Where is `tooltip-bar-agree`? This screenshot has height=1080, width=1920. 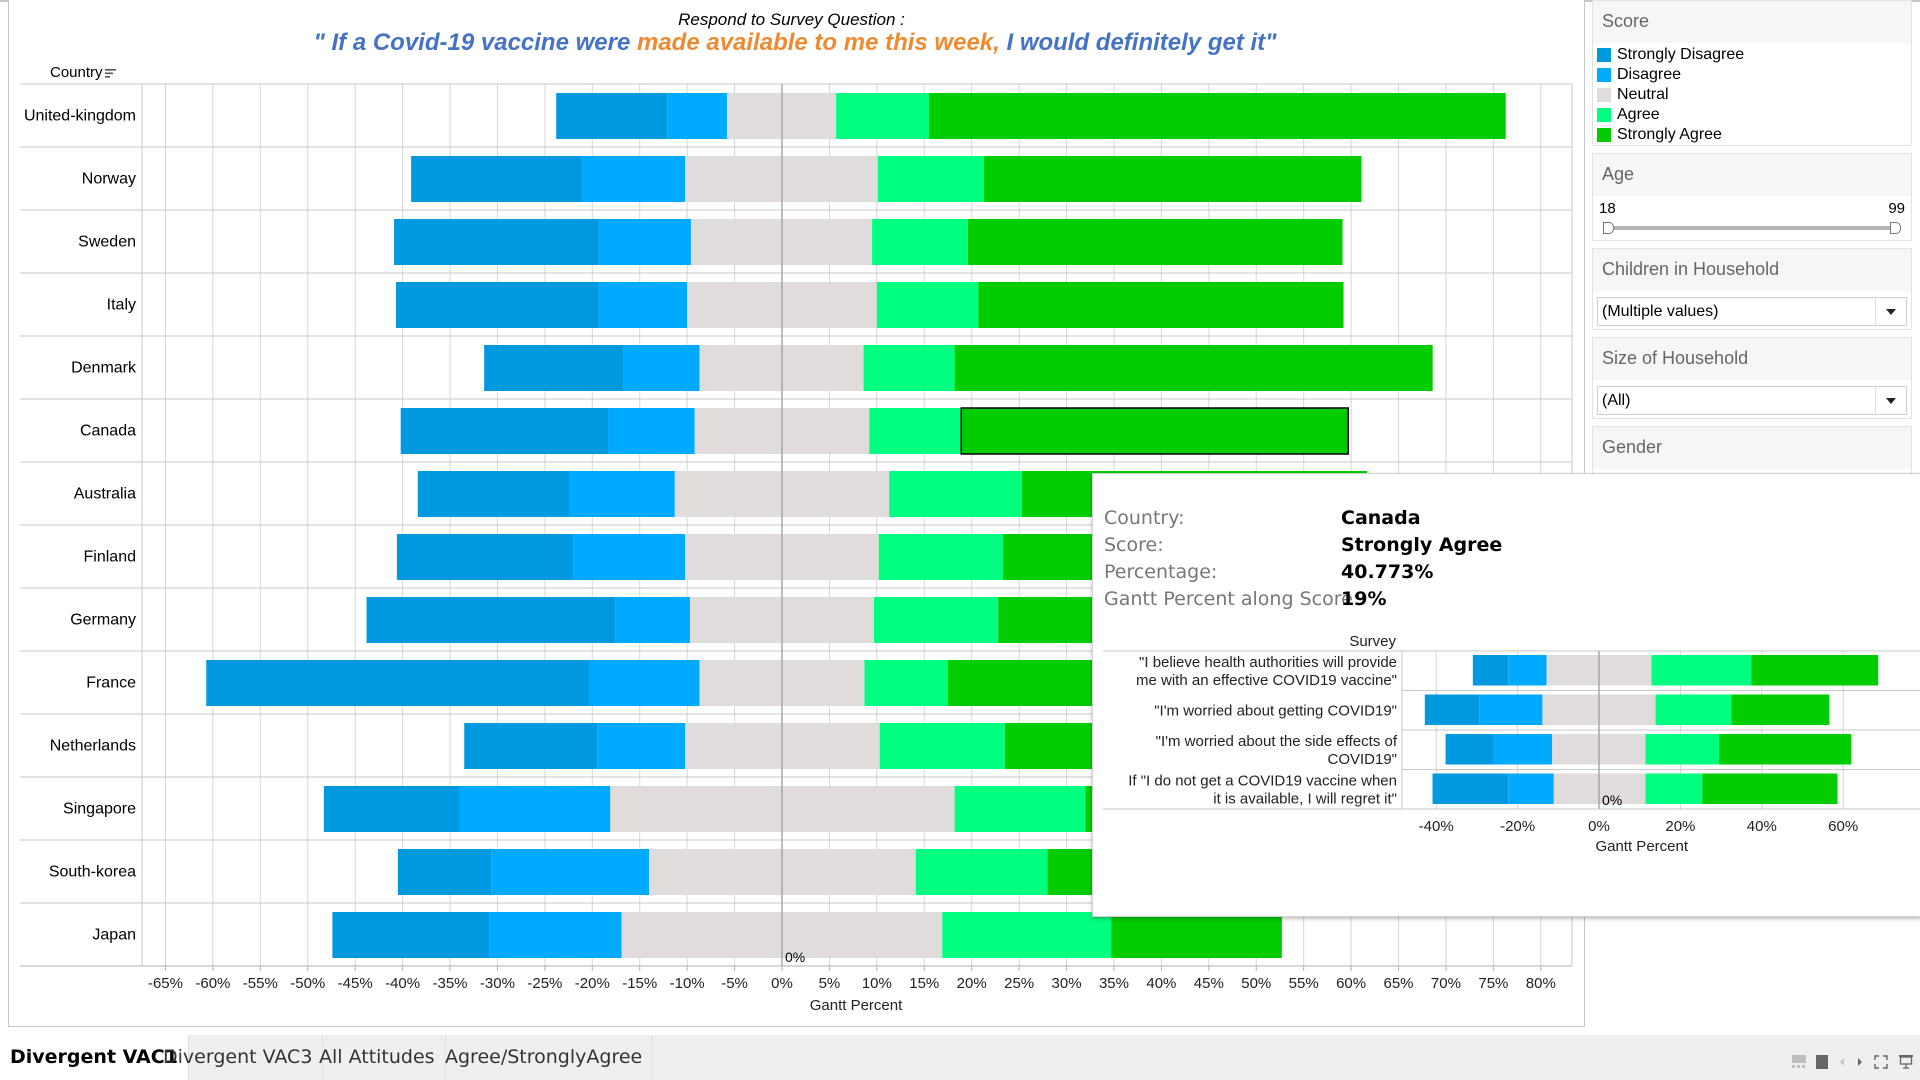
tooltip-bar-agree is located at coordinates (1701, 670).